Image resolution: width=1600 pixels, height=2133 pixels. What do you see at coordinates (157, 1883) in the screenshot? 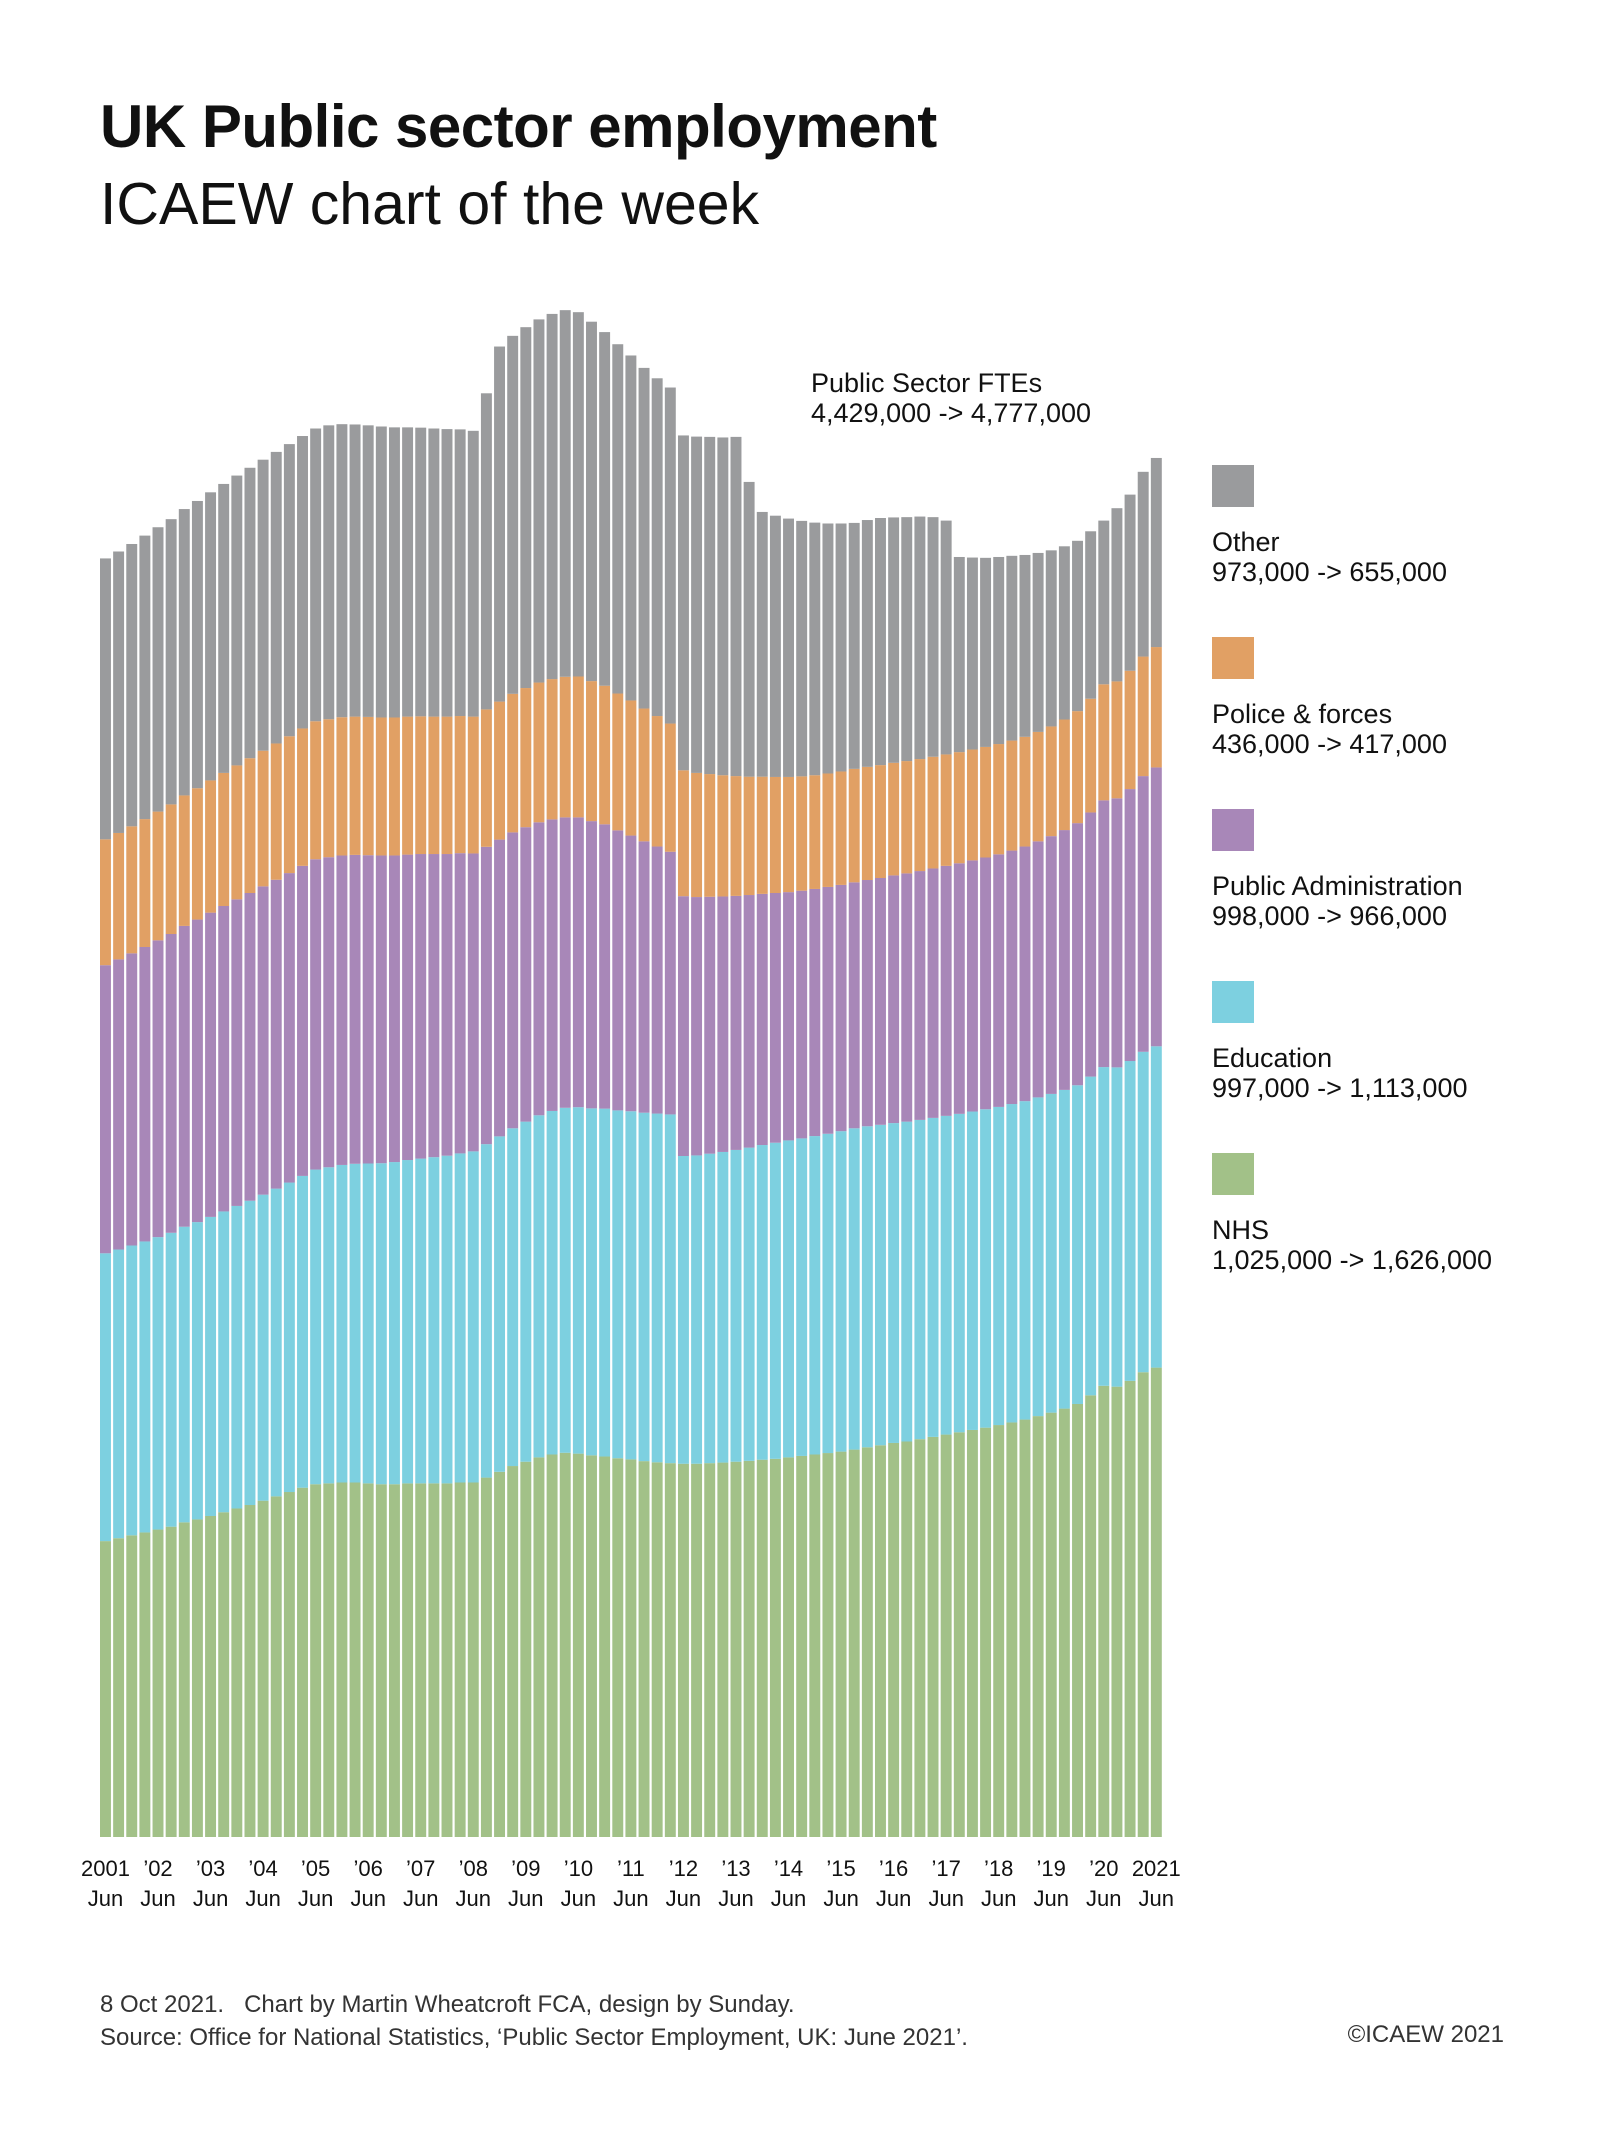
I see `x-tick-label: ’02 Jun` at bounding box center [157, 1883].